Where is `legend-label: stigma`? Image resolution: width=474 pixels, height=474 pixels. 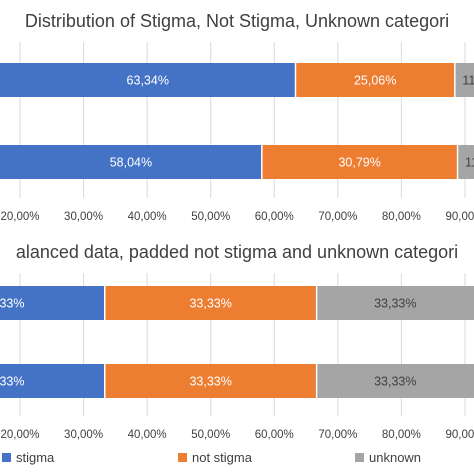
legend-label: stigma is located at coordinates (35, 457).